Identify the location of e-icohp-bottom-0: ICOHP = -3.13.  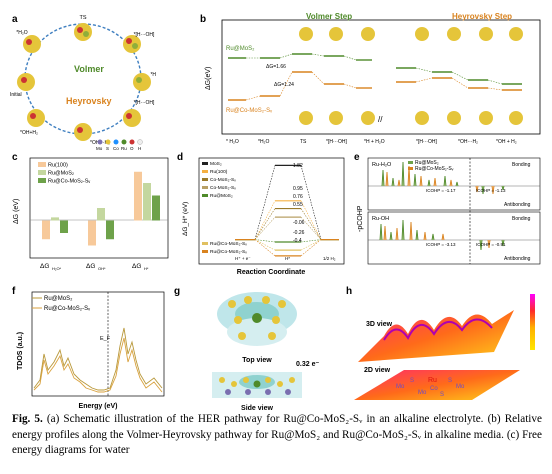
(441, 244).